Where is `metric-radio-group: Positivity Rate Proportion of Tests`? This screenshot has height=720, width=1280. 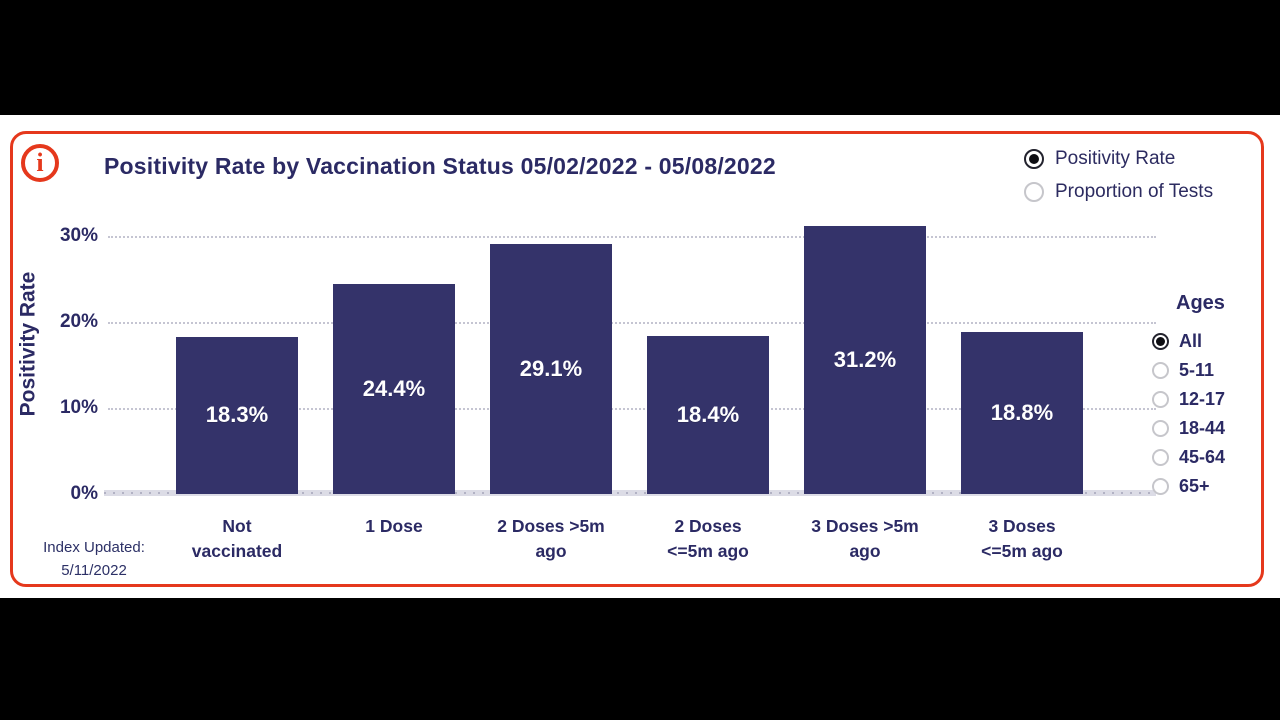
metric-radio-group: Positivity Rate Proportion of Tests is located at coordinates (1118, 175).